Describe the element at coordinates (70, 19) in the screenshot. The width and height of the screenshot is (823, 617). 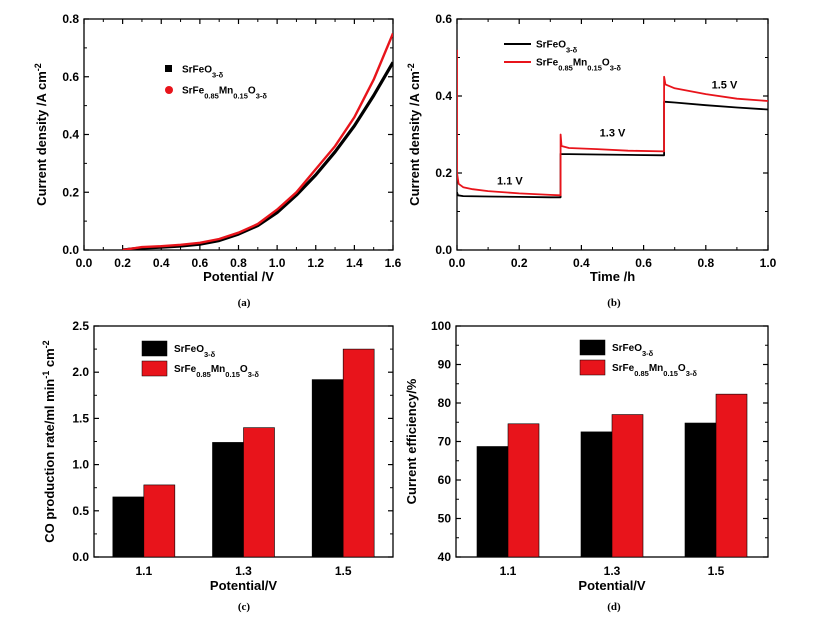
I see `y-tick-label: 0.8` at that location.